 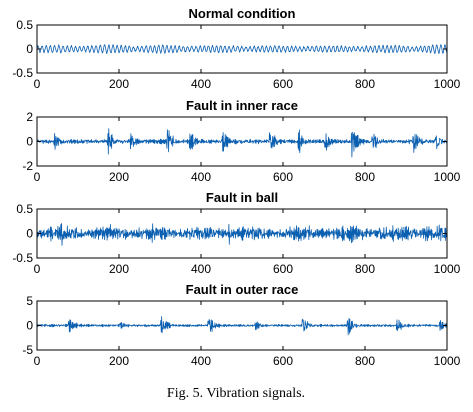 I want to click on y-tick-label: 5, so click(x=29, y=301).